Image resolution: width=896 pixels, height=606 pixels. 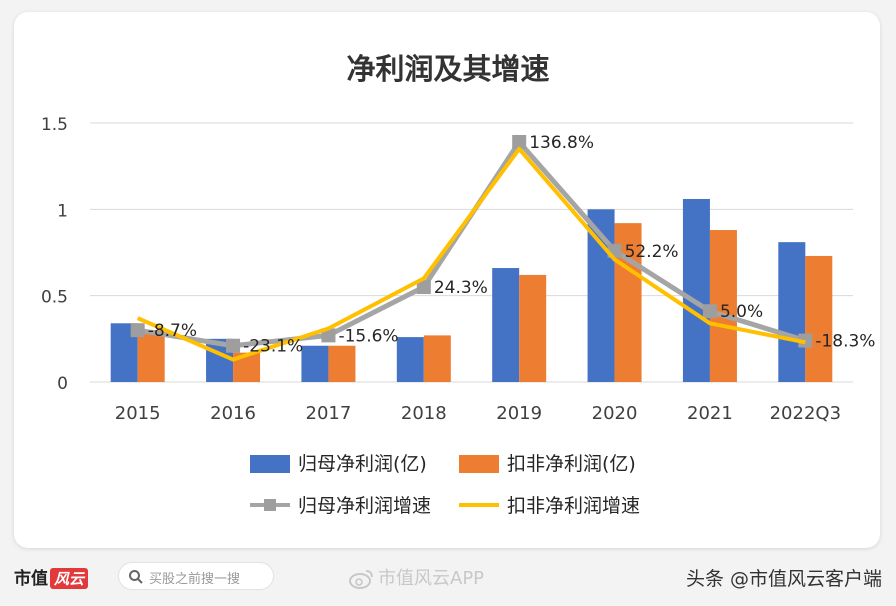 What do you see at coordinates (478, 413) in the screenshot?
I see `x-axis: 2015 2016 2017 2018 2019 2020 2021 2022Q3` at bounding box center [478, 413].